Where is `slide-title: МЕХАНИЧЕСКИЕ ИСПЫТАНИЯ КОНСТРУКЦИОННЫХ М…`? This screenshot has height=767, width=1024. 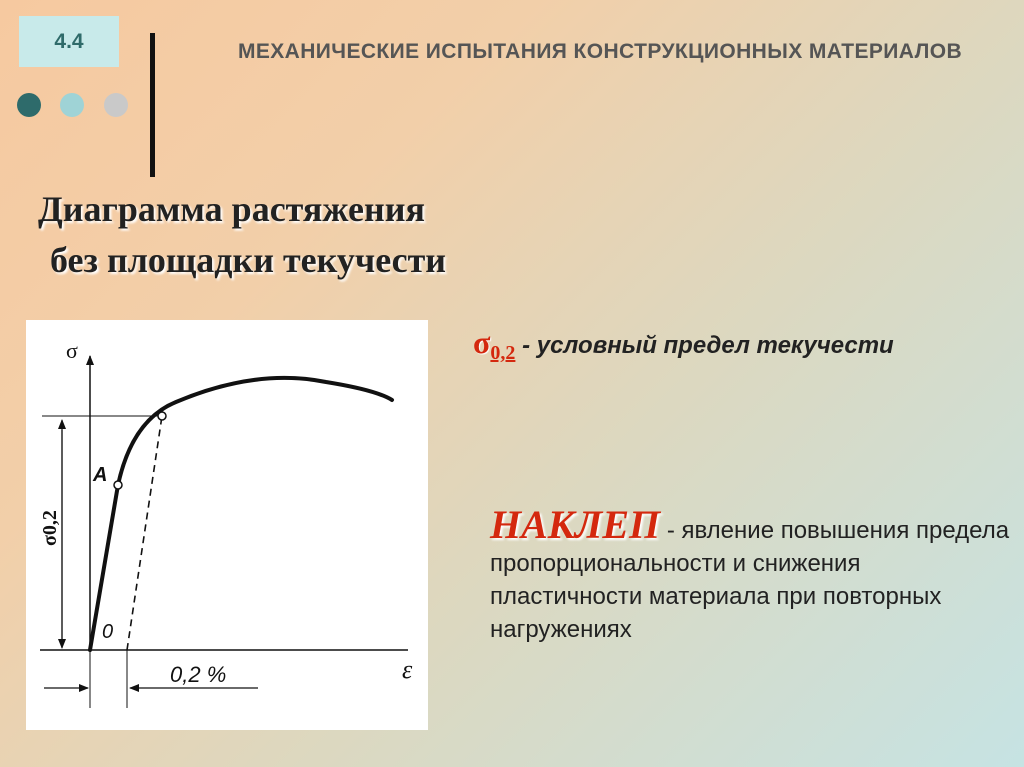 slide-title: МЕХАНИЧЕСКИЕ ИСПЫТАНИЯ КОНСТРУКЦИОННЫХ М… is located at coordinates (600, 51).